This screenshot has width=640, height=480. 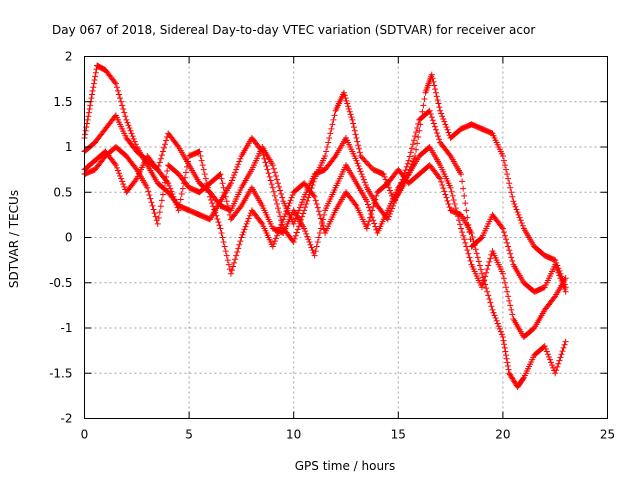 I want to click on x-tick-label: 20, so click(x=502, y=435).